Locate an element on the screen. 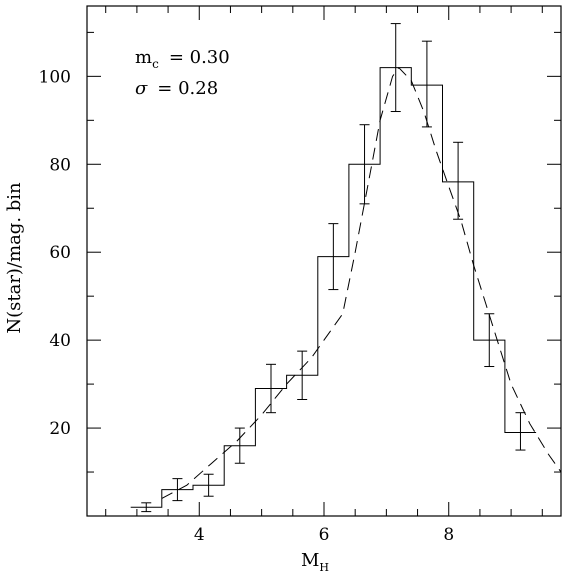 The height and width of the screenshot is (573, 563). y-tick-label: 40 is located at coordinates (60, 341).